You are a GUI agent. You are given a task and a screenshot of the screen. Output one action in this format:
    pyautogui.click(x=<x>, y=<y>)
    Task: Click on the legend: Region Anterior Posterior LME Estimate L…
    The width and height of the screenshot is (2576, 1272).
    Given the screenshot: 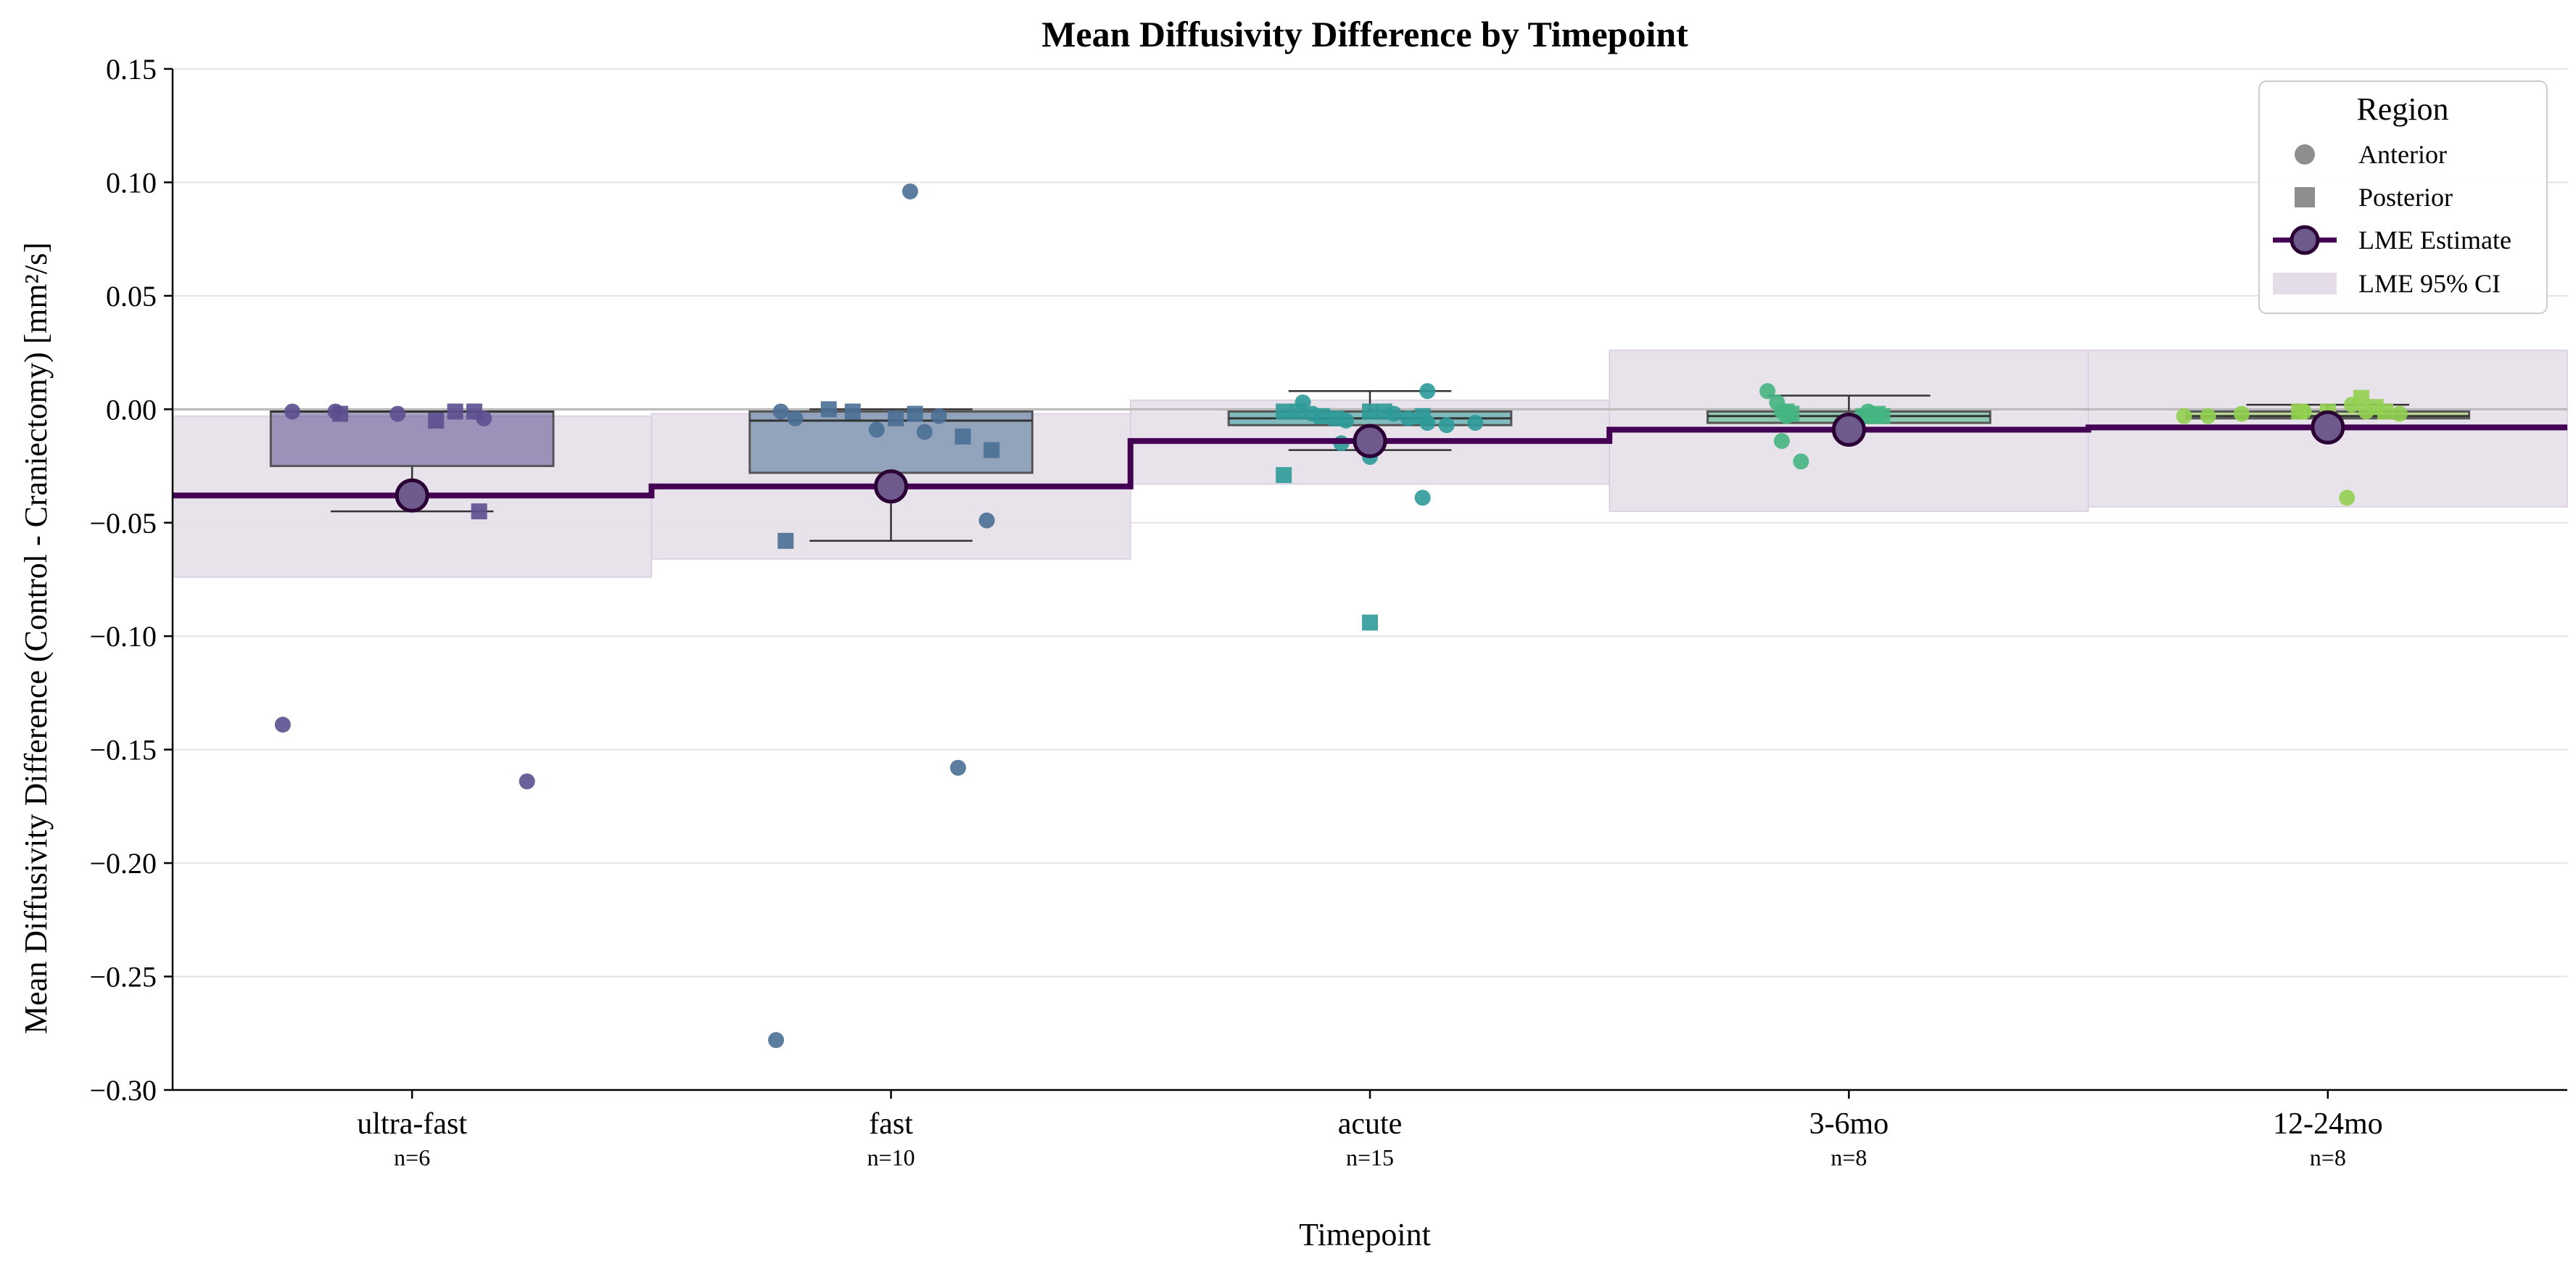 What is the action you would take?
    pyautogui.click(x=2403, y=197)
    